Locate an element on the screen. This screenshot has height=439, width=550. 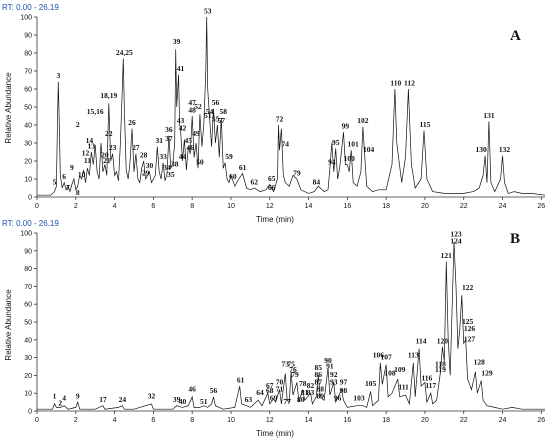
peak-label: 30 is located at coordinates (150, 165).